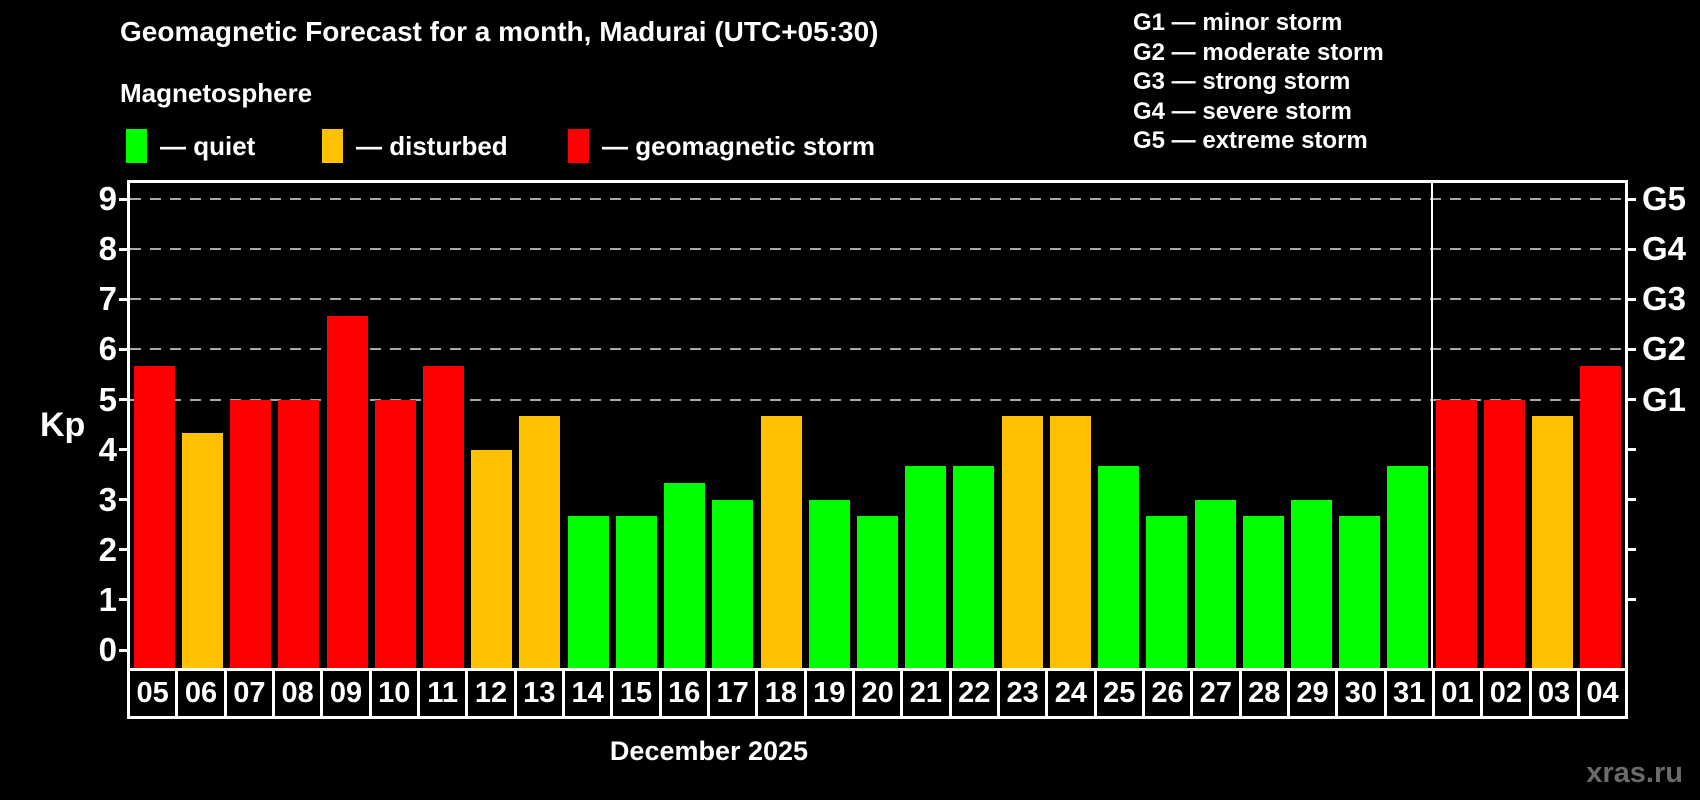 Image resolution: width=1700 pixels, height=800 pixels. Describe the element at coordinates (1069, 693) in the screenshot. I see `day-label-cell-24: 24` at that location.